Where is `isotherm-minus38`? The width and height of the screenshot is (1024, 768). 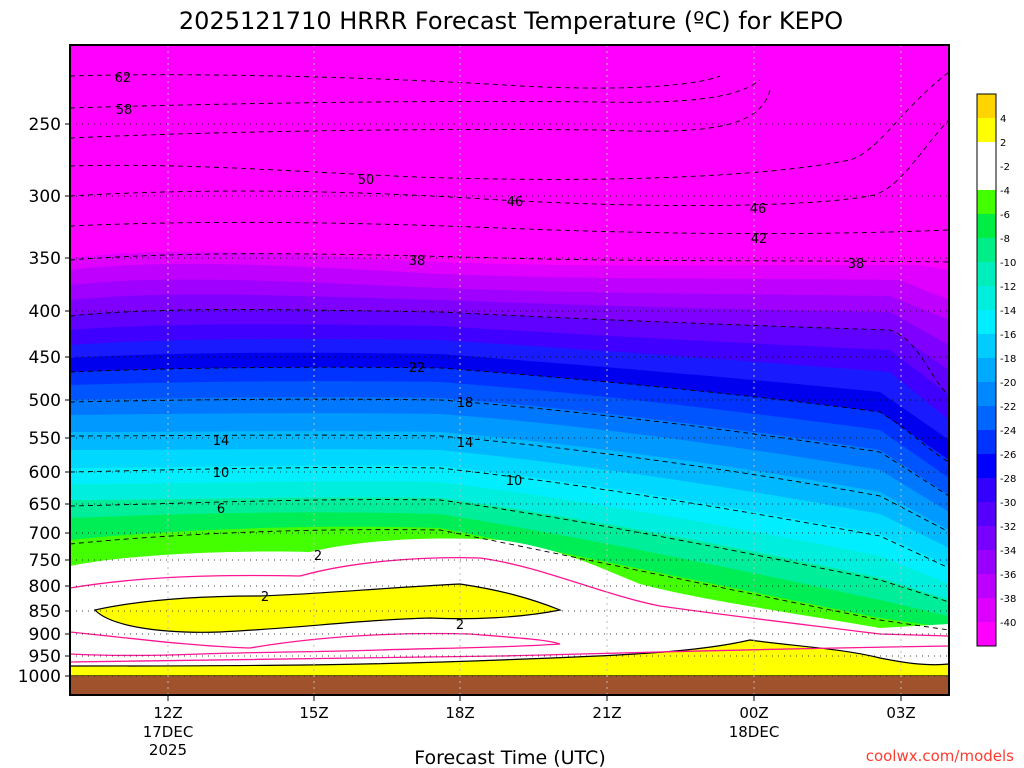 isotherm-minus38 is located at coordinates (509, 258).